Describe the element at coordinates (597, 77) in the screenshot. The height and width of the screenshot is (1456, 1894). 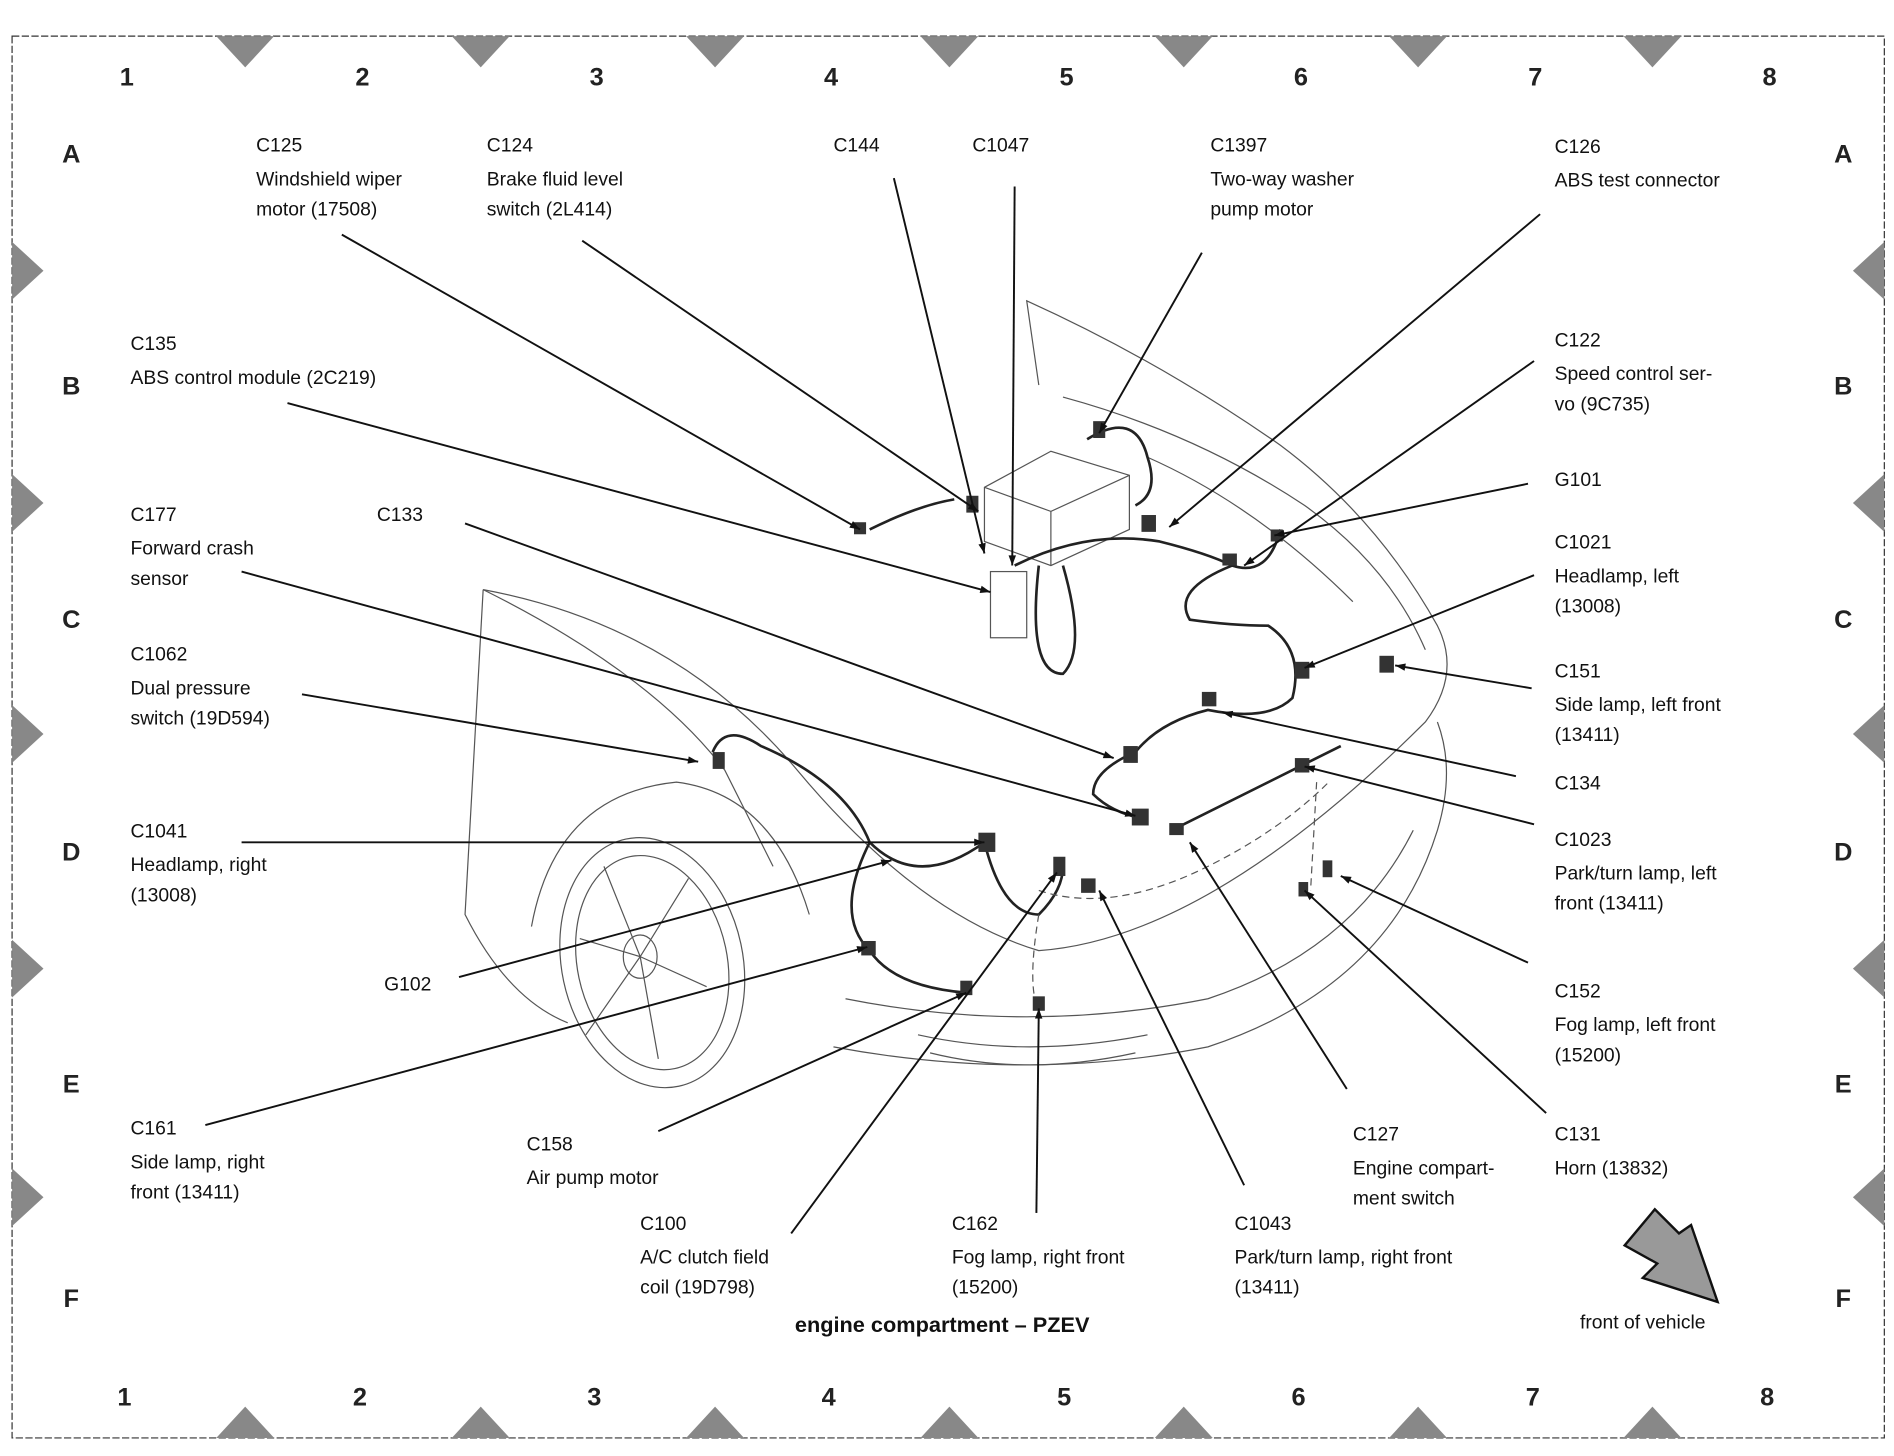
I see `grid-column-top: 3` at that location.